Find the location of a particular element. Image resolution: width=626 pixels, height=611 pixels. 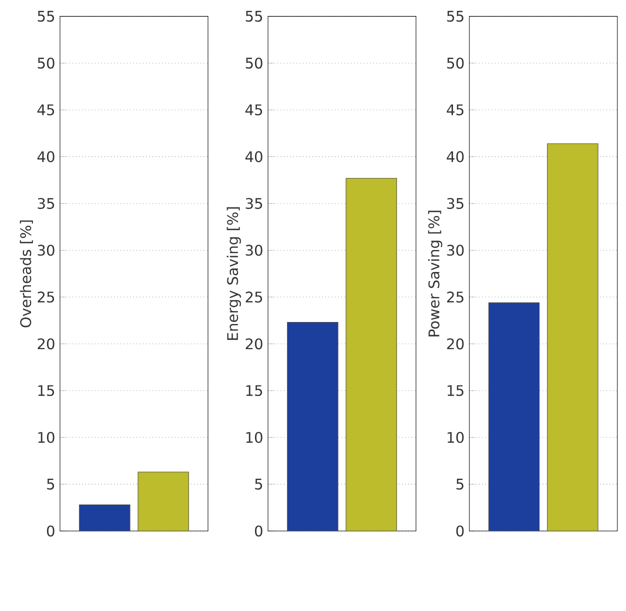

y-axis-title: Energy Saving [%] is located at coordinates (233, 273).